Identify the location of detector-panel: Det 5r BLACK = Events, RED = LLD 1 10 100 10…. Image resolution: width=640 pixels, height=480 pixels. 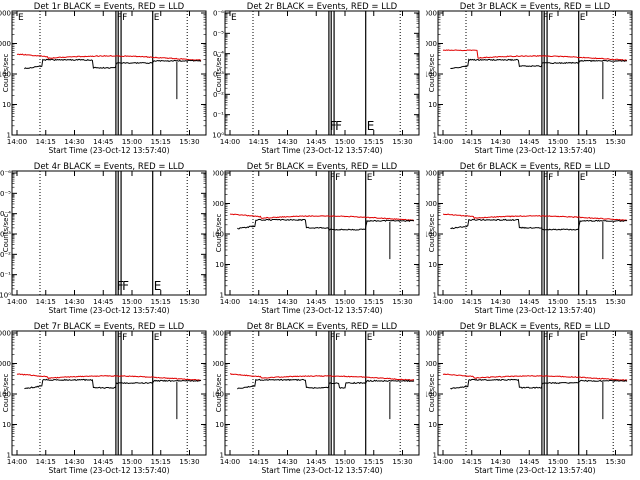
(319, 240).